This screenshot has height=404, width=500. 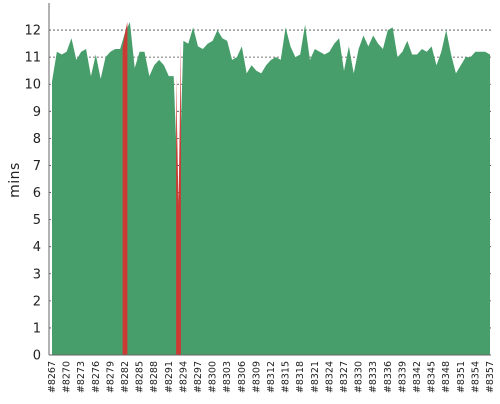 What do you see at coordinates (373, 377) in the screenshot?
I see `x-tick-label-8333: #8333` at bounding box center [373, 377].